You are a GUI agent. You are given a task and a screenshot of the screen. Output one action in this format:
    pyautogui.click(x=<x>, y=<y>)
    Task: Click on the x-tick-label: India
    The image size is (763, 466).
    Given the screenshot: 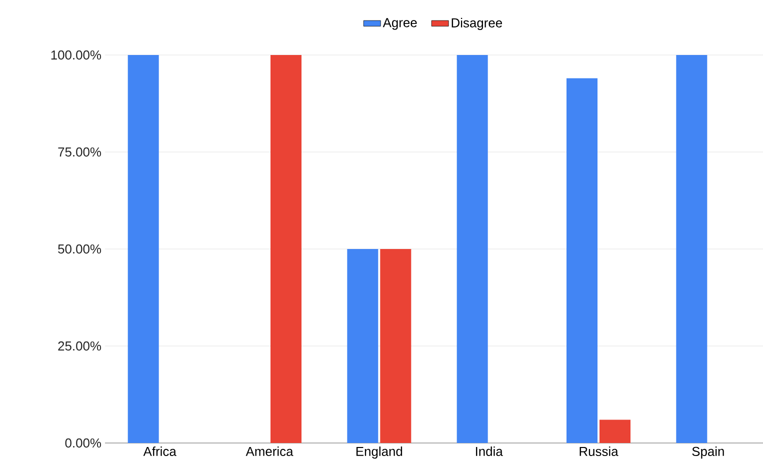 What is the action you would take?
    pyautogui.click(x=489, y=451)
    